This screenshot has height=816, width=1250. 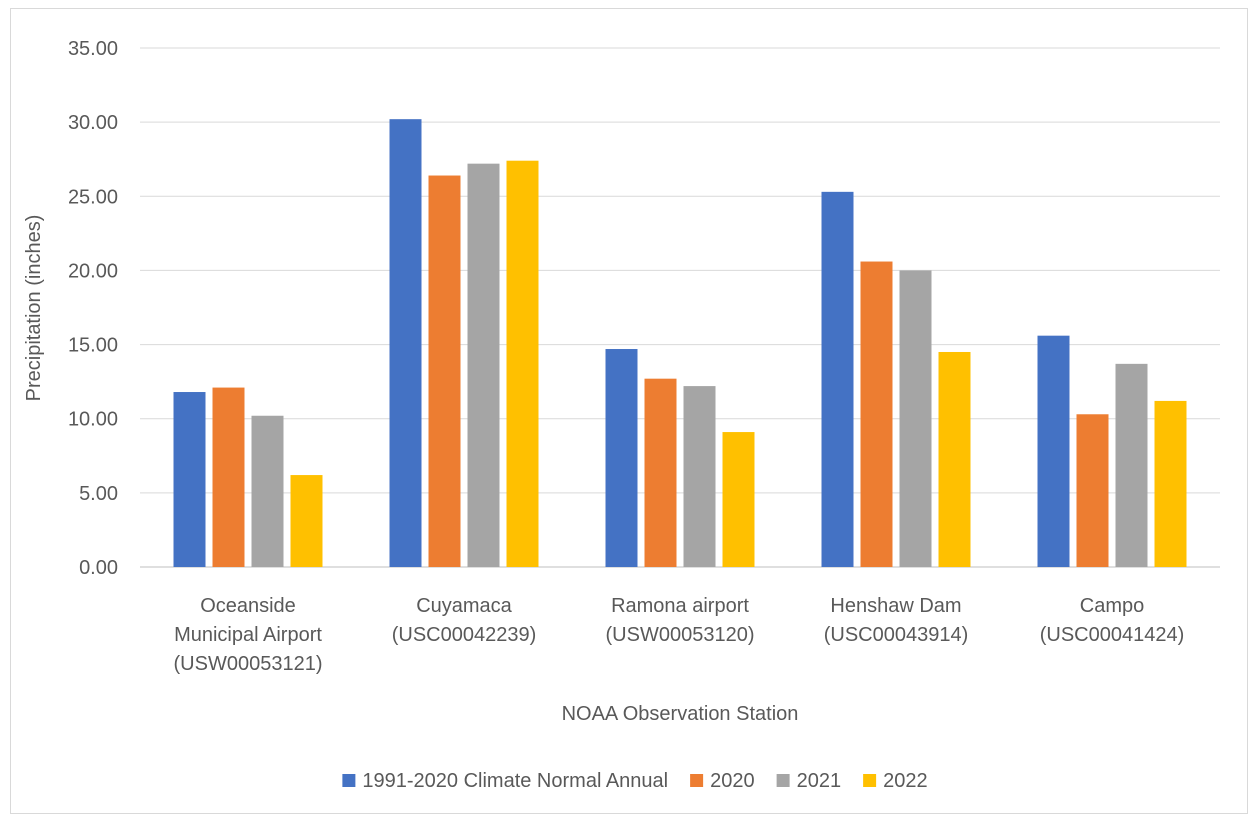 I want to click on legend-label: 2022, so click(x=905, y=781).